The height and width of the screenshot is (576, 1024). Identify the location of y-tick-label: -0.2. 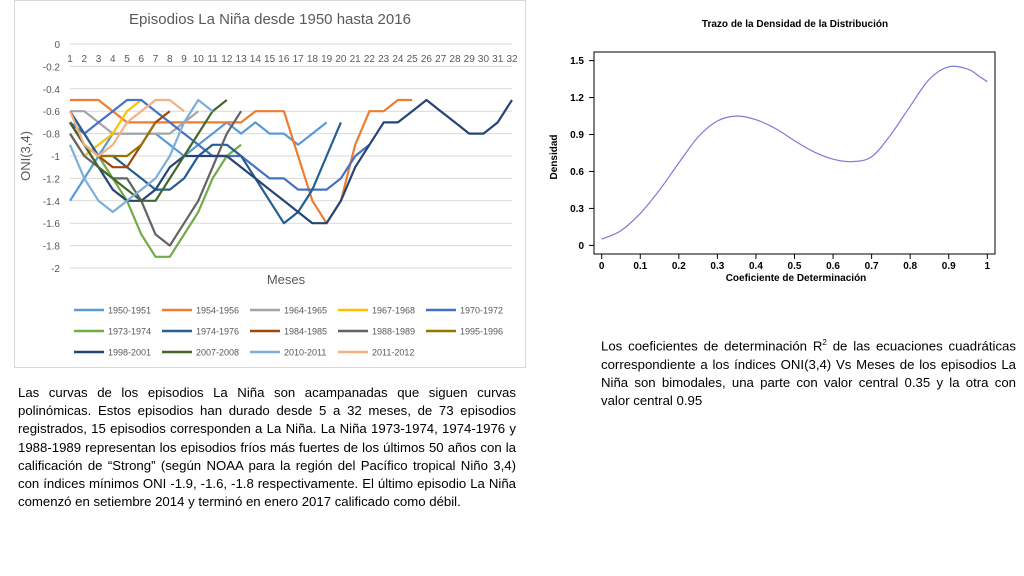
(52, 67).